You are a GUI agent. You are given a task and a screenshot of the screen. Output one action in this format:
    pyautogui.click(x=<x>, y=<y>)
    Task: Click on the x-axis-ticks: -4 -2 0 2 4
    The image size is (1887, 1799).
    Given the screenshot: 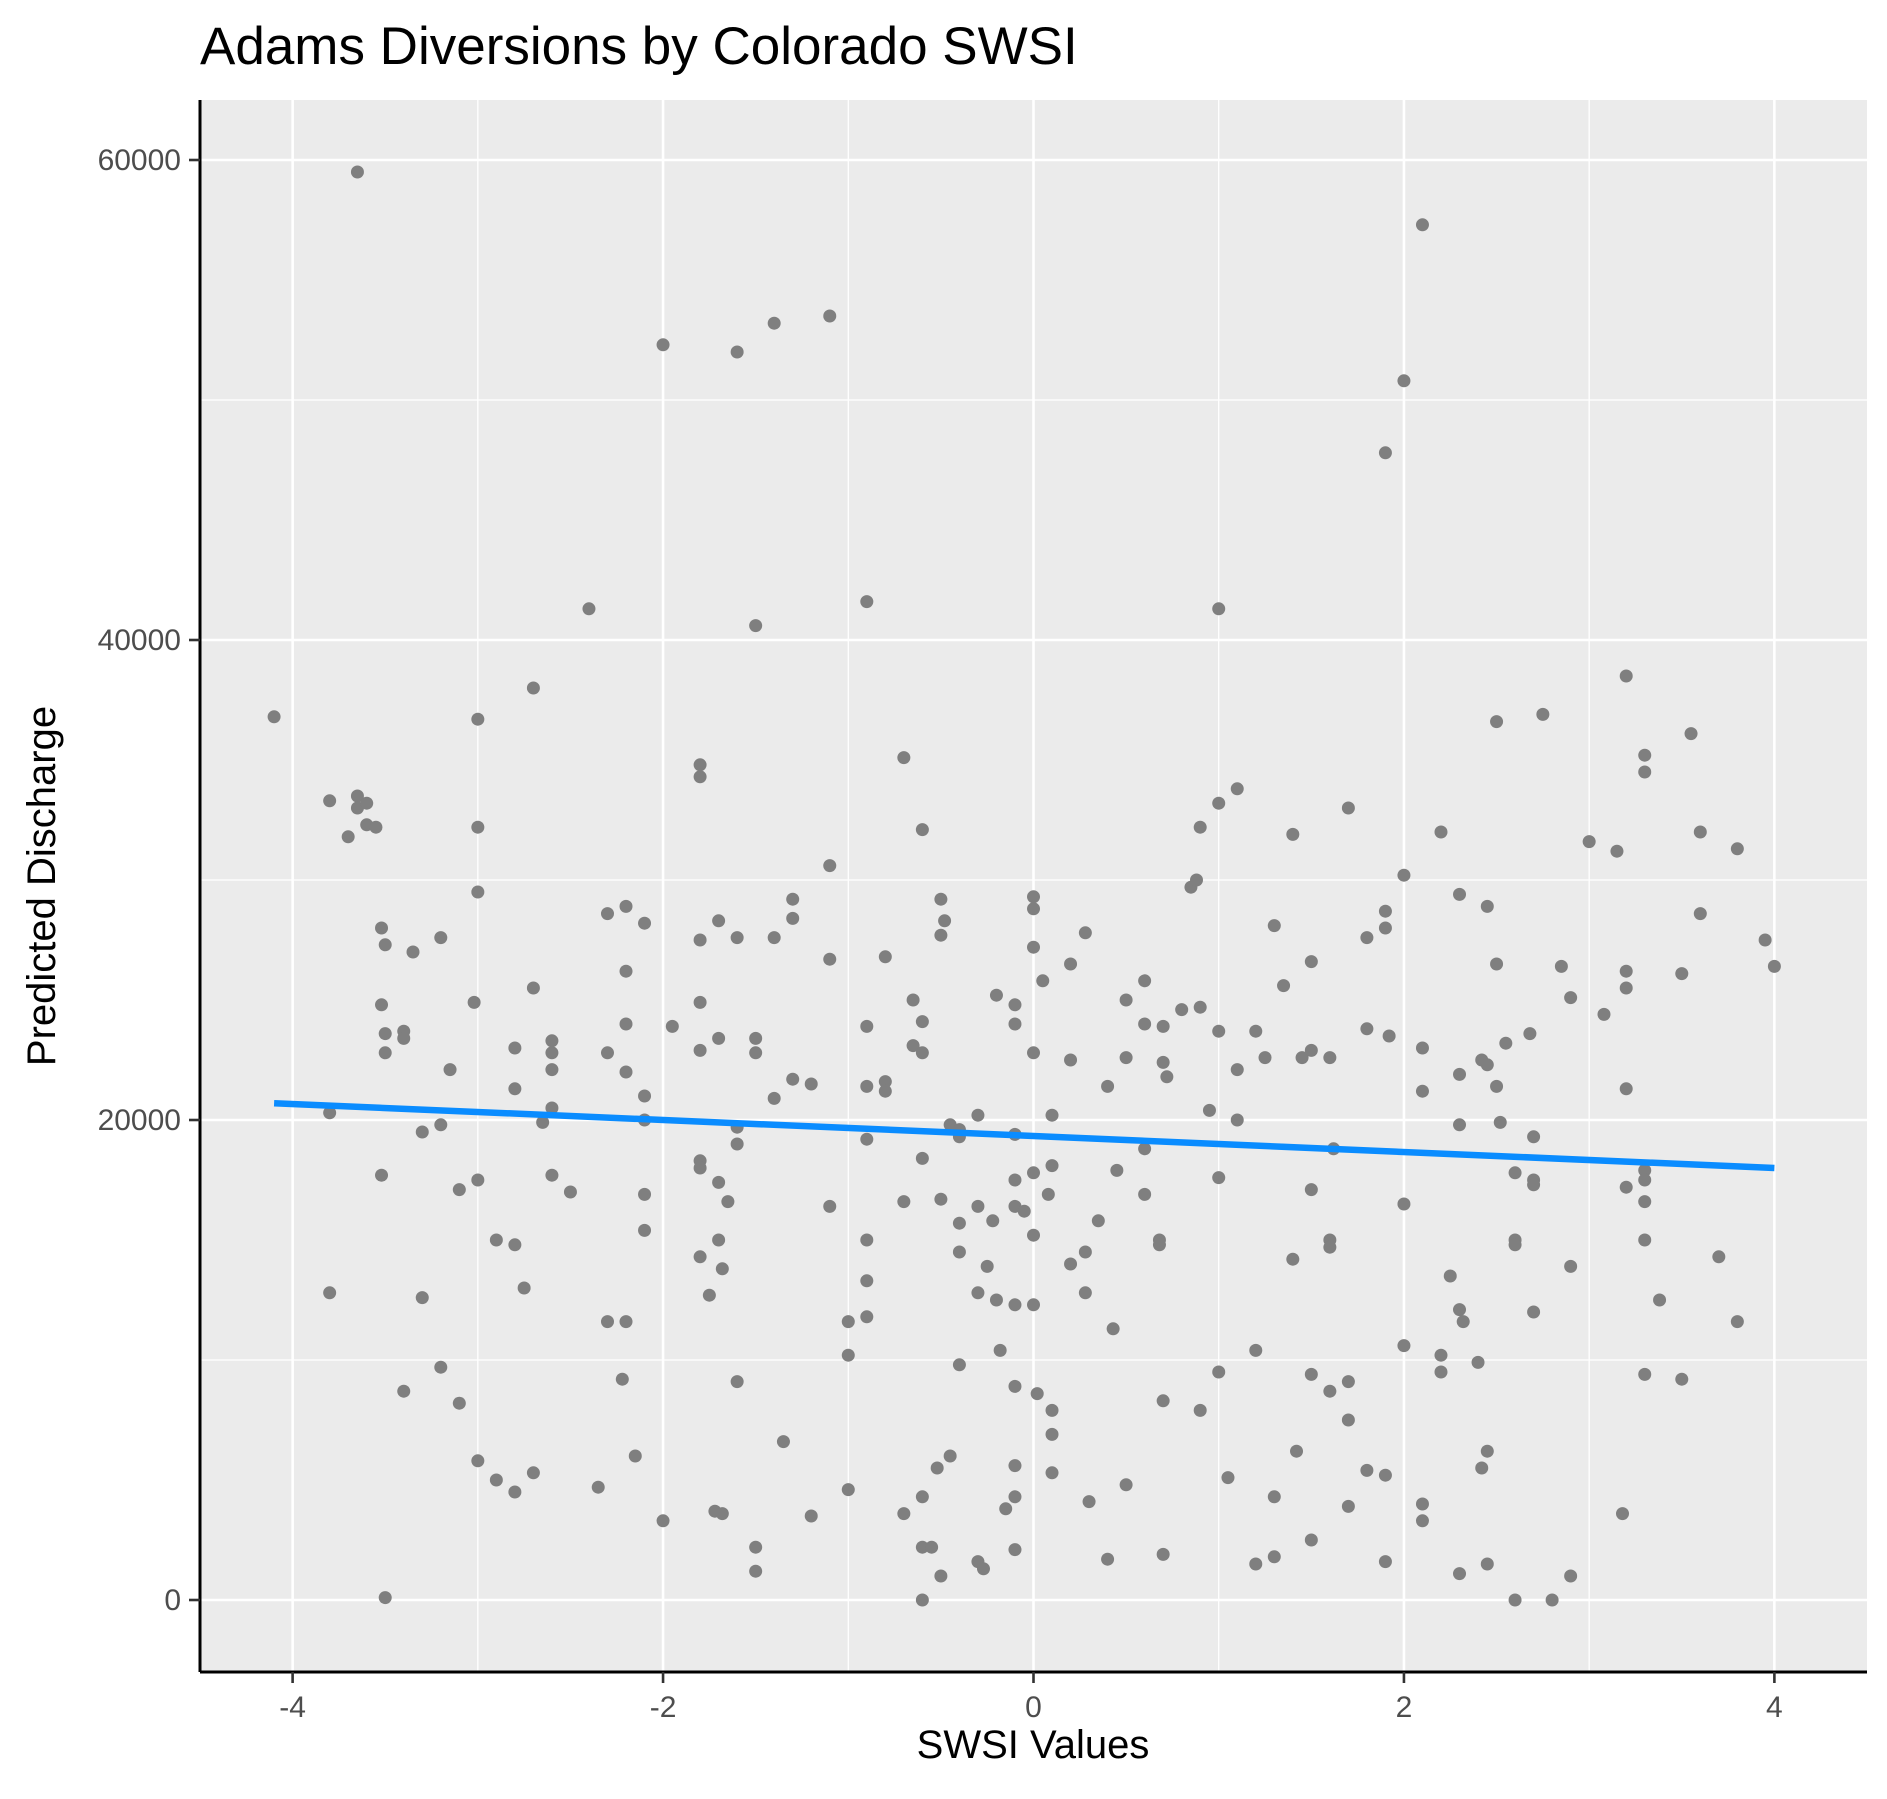 What is the action you would take?
    pyautogui.click(x=1031, y=1698)
    